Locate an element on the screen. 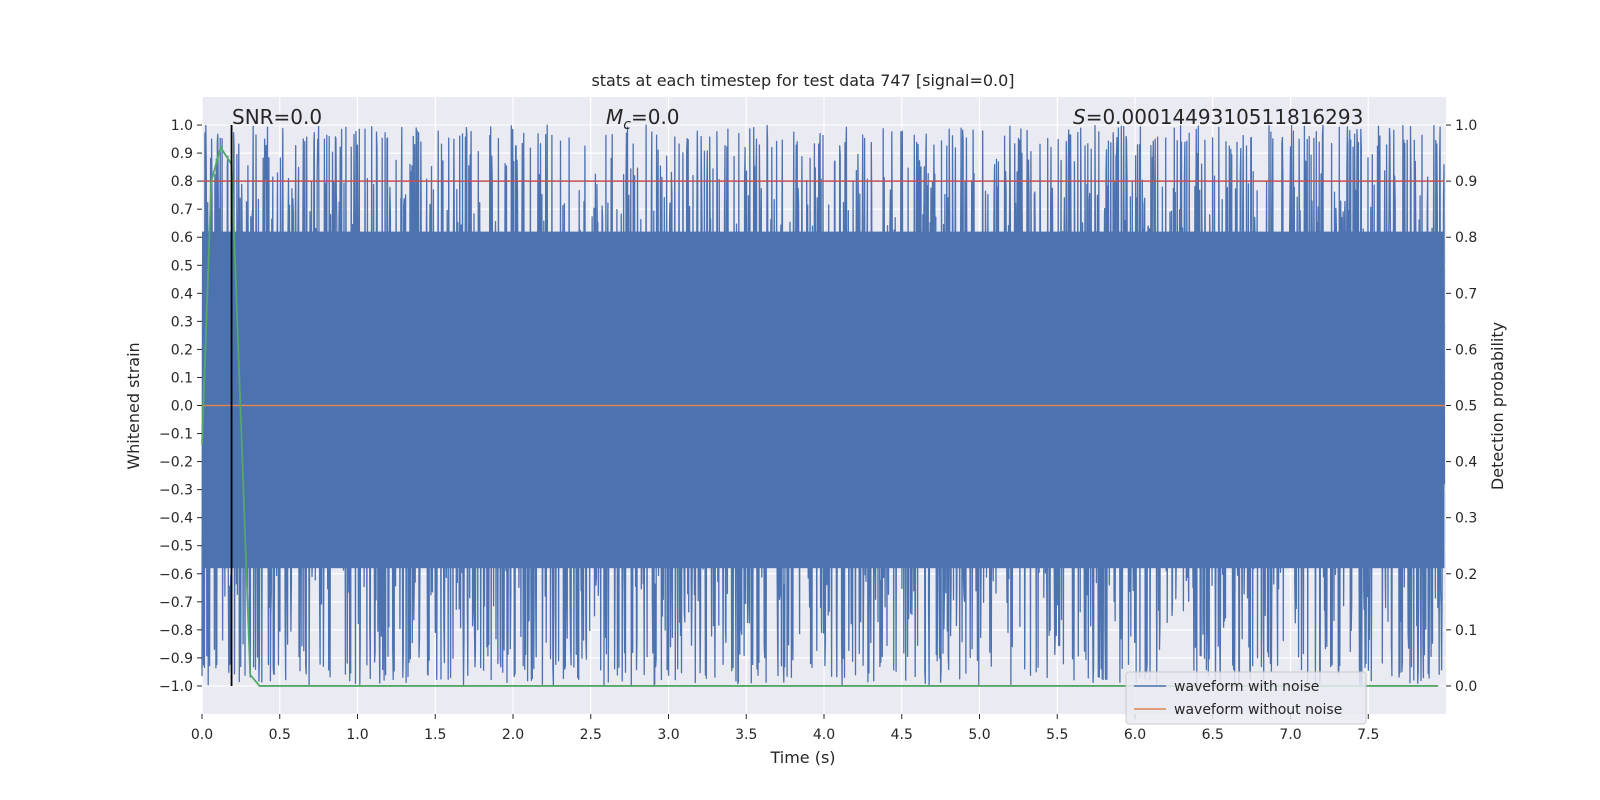 The image size is (1600, 800). y-tick-label: 0.0 is located at coordinates (182, 407).